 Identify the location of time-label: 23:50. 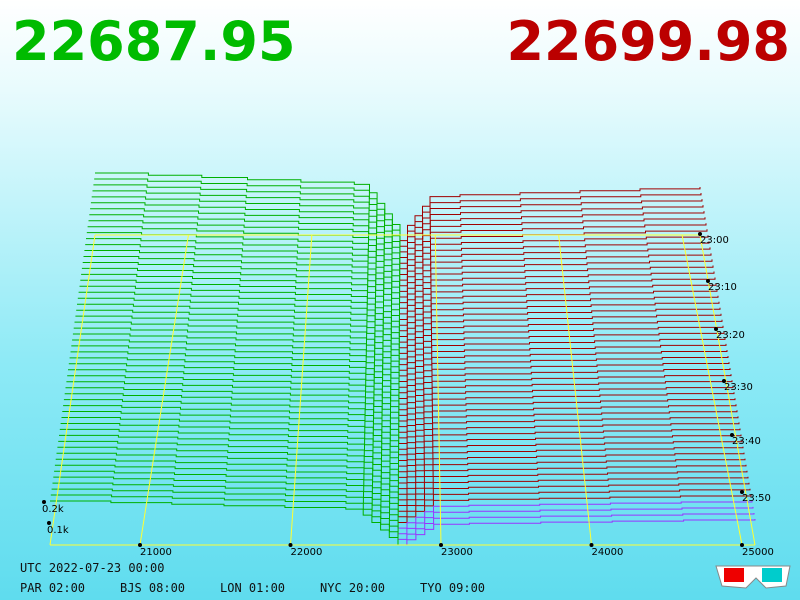
(756, 498).